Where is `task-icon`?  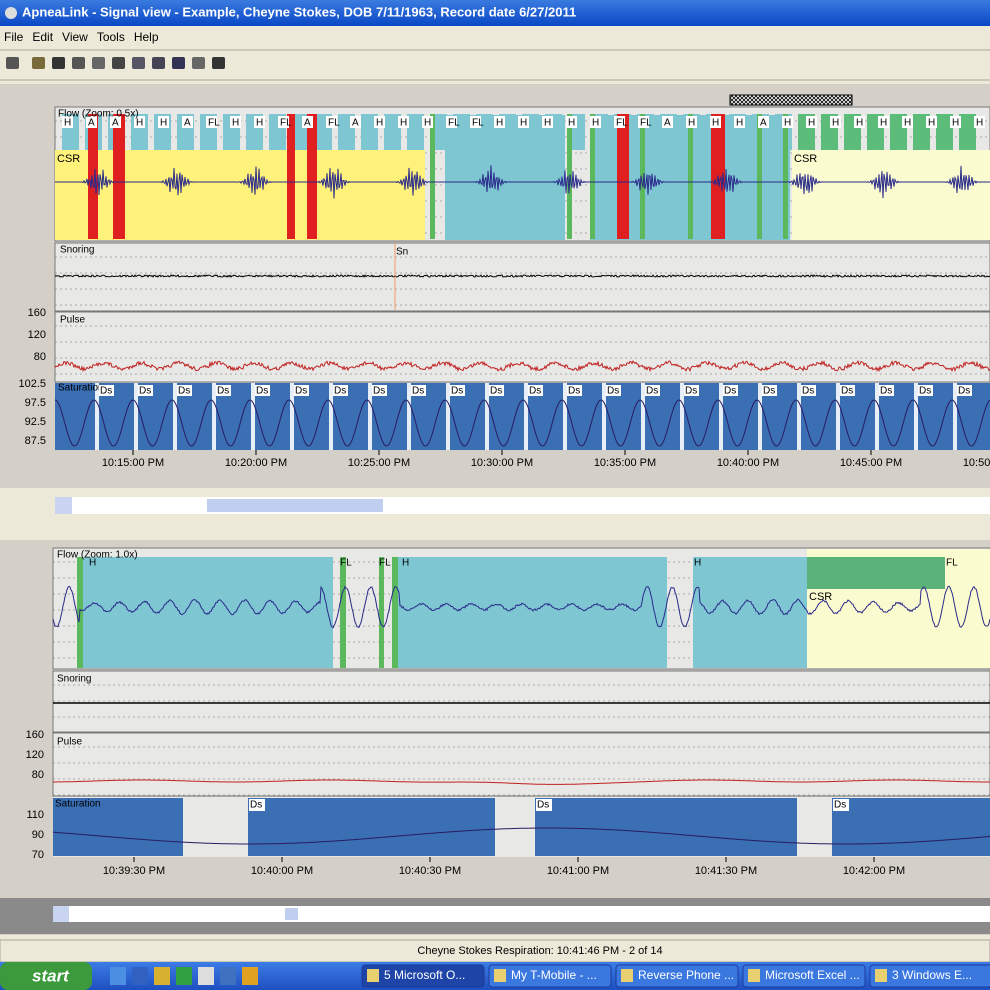
task-icon is located at coordinates (627, 975).